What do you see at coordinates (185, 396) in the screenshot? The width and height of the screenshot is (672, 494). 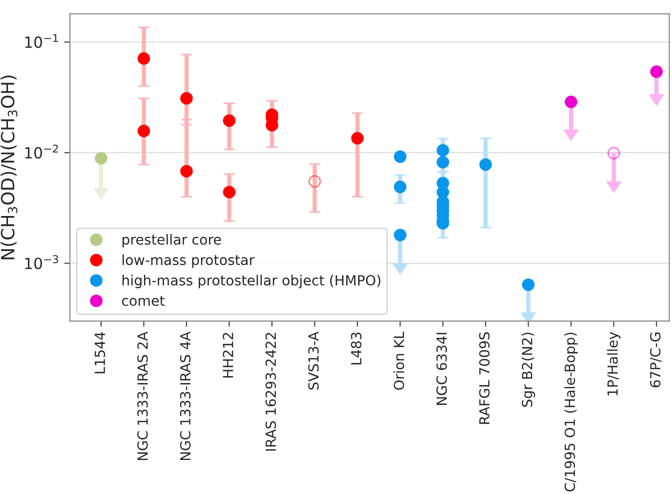 I see `x-tick-label: NGC 1333-IRAS 4A` at bounding box center [185, 396].